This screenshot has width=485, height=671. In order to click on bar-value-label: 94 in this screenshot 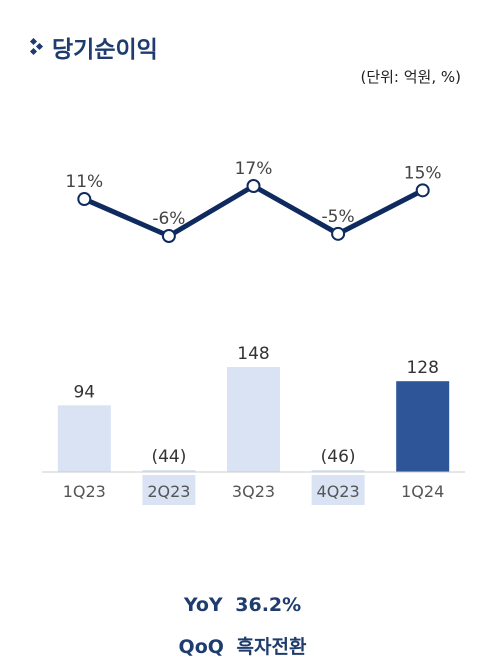, I will do `click(84, 392)`.